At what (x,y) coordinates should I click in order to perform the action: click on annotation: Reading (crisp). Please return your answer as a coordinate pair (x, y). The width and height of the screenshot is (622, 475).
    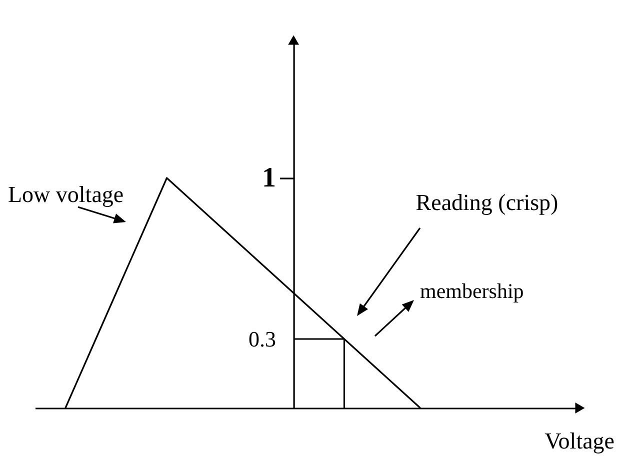
    Looking at the image, I should click on (487, 202).